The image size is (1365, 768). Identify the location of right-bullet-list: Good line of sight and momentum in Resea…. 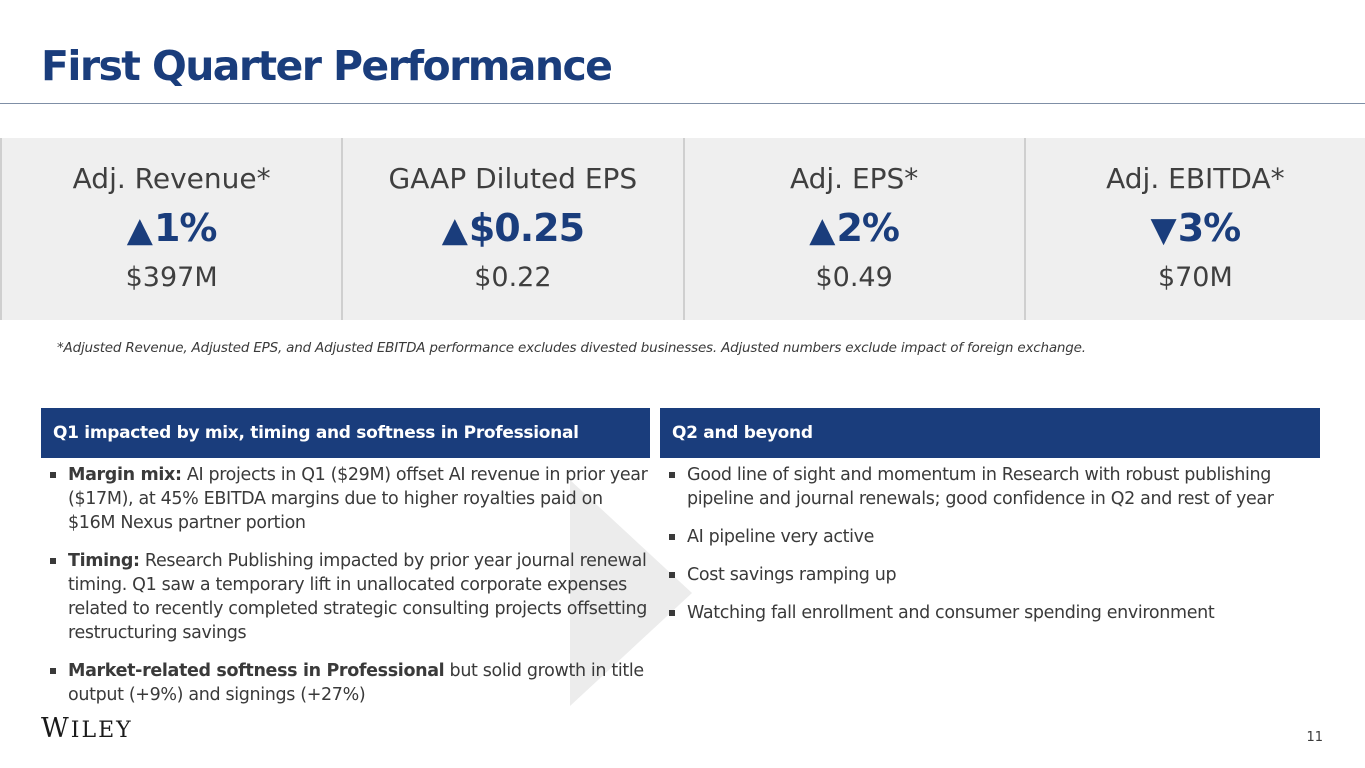
(987, 551).